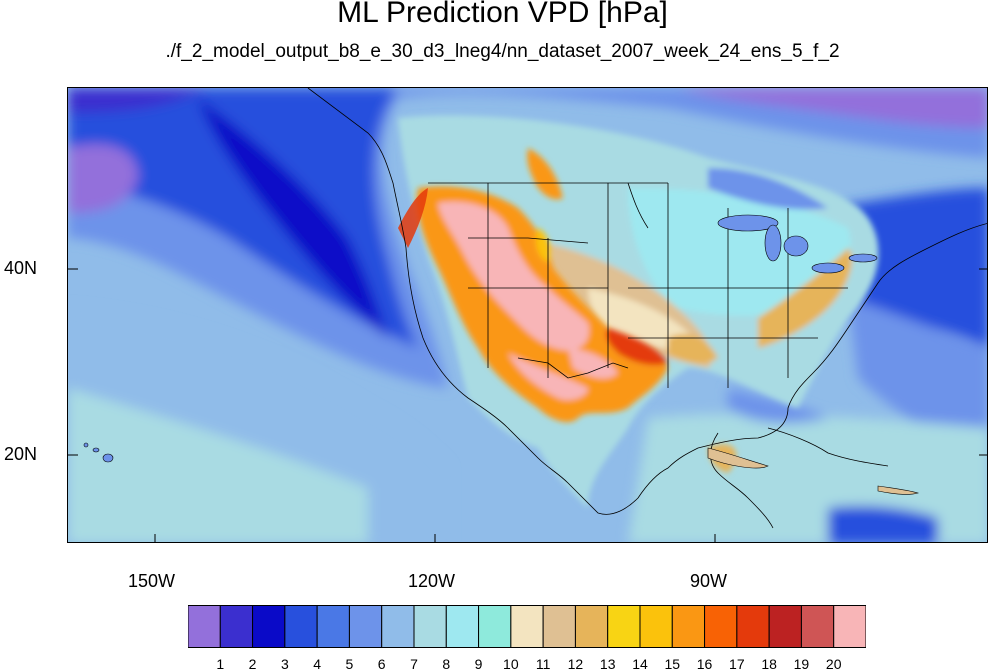 The height and width of the screenshot is (672, 1005). I want to click on vpd-fringe-nw, so click(413, 218).